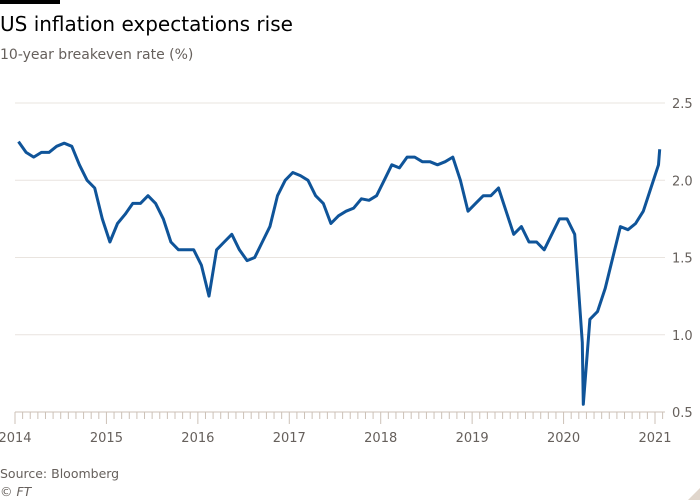 The image size is (700, 500). What do you see at coordinates (682, 336) in the screenshot?
I see `y-tick-label: 1.0` at bounding box center [682, 336].